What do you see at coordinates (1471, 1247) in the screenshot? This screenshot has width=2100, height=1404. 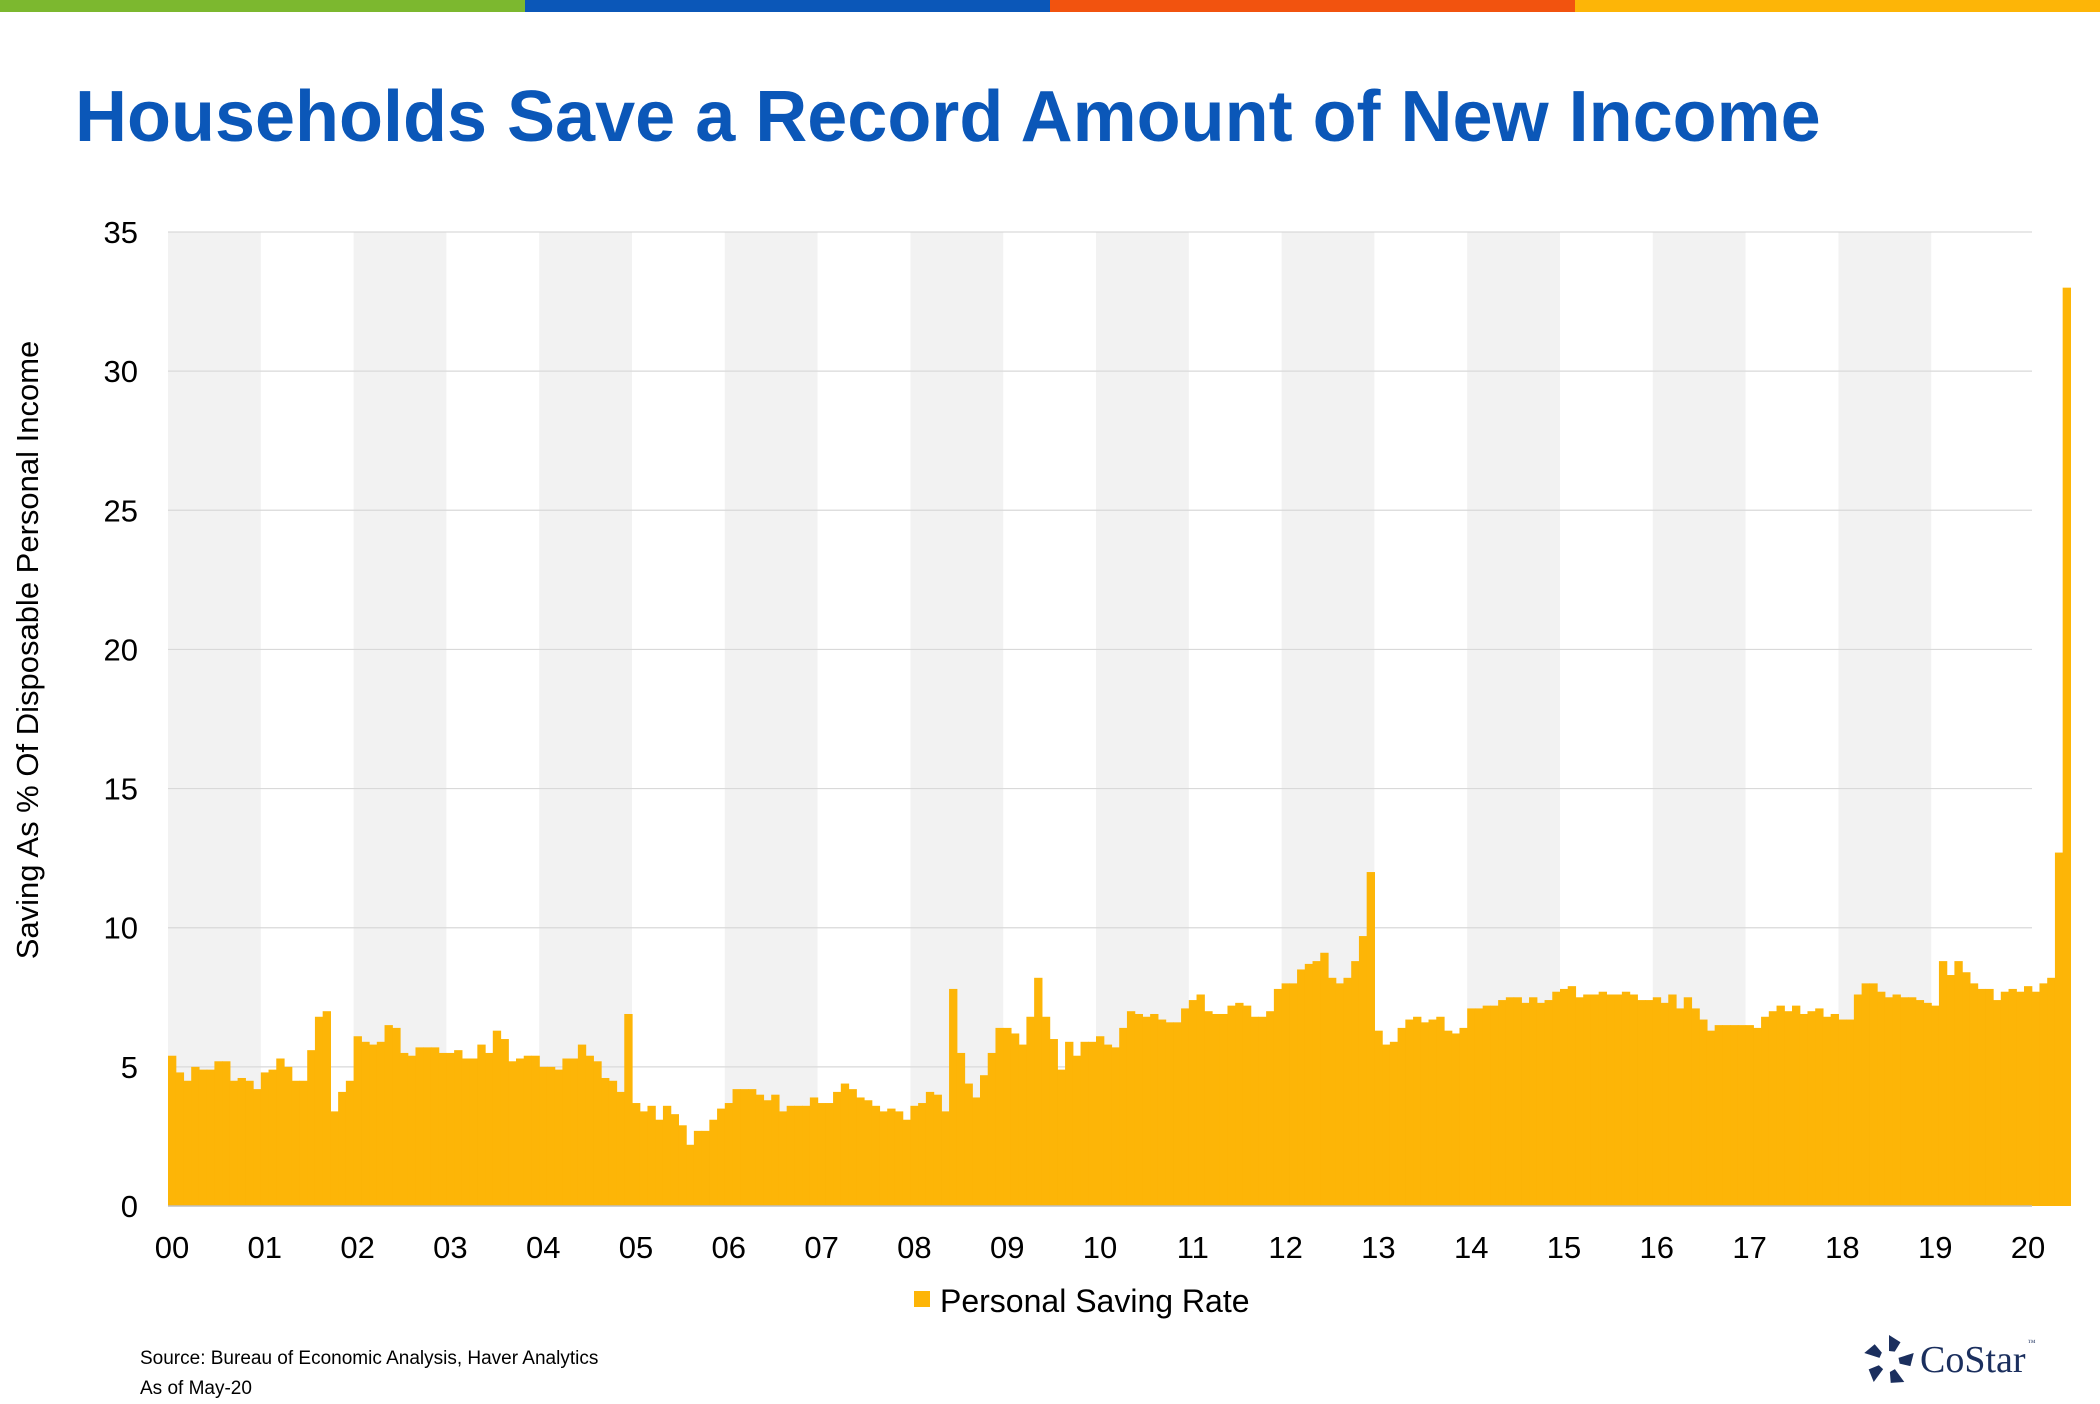 I see `x-tick-label: 14` at bounding box center [1471, 1247].